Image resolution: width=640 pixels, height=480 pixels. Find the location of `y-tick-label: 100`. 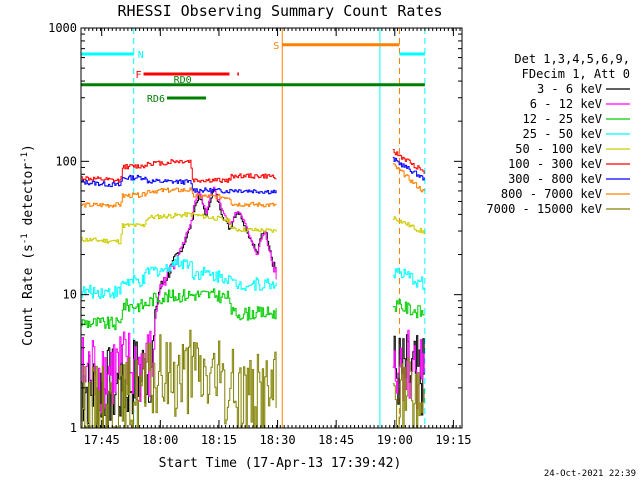

y-tick-label: 100 is located at coordinates (66, 161).